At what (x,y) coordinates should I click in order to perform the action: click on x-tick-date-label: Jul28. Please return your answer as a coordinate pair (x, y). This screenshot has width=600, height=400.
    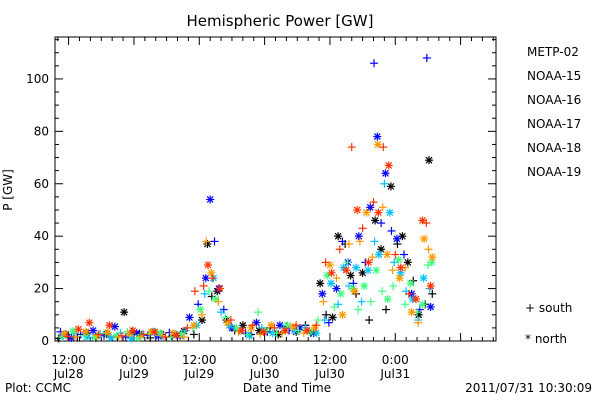
    Looking at the image, I should click on (68, 374).